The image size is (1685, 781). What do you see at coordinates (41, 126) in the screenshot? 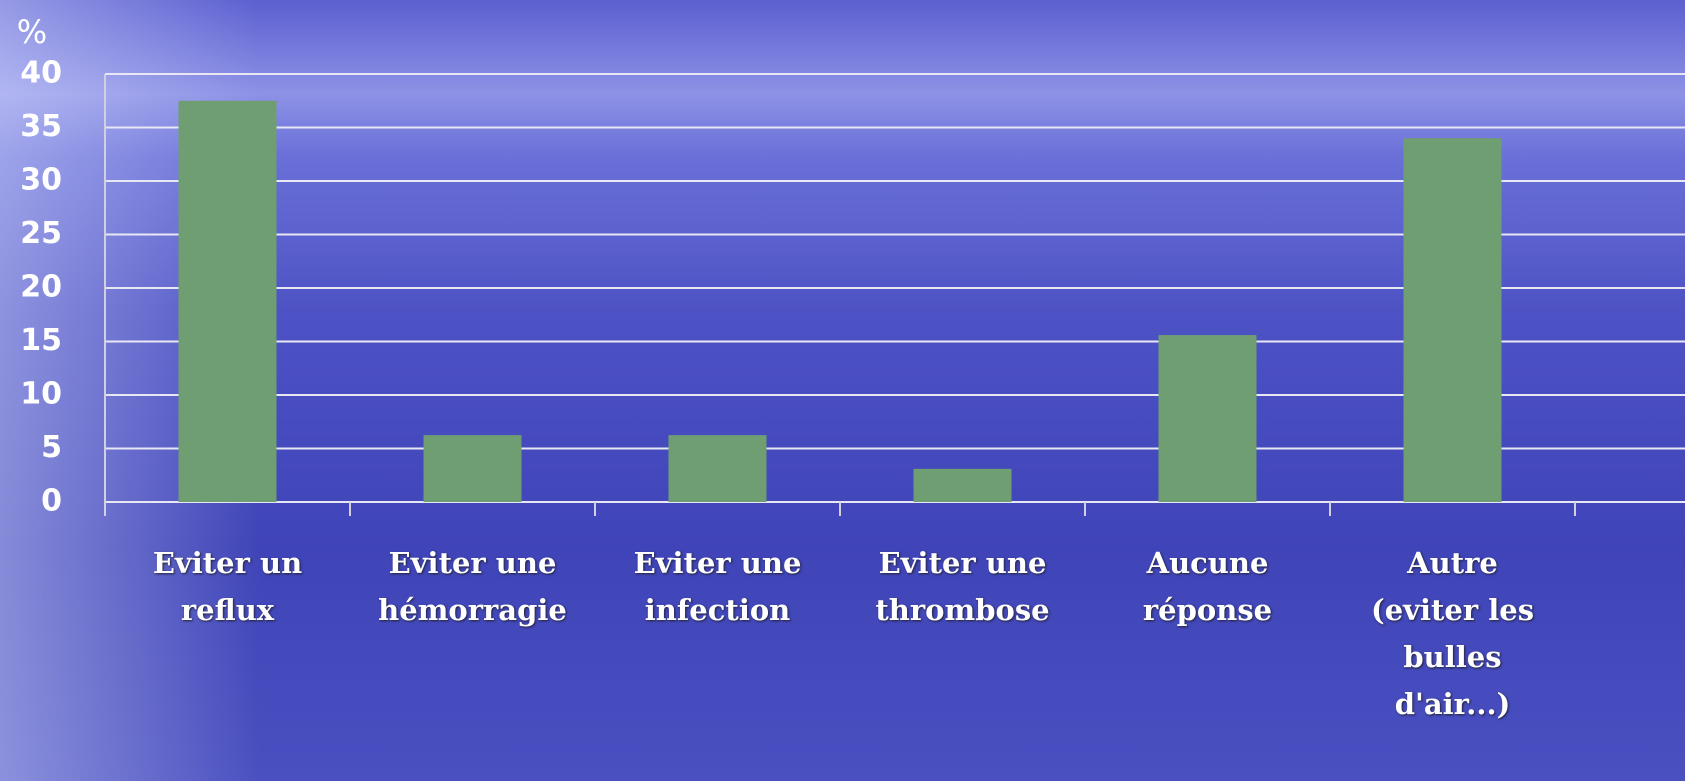
I see `y-tick-label: 35` at bounding box center [41, 126].